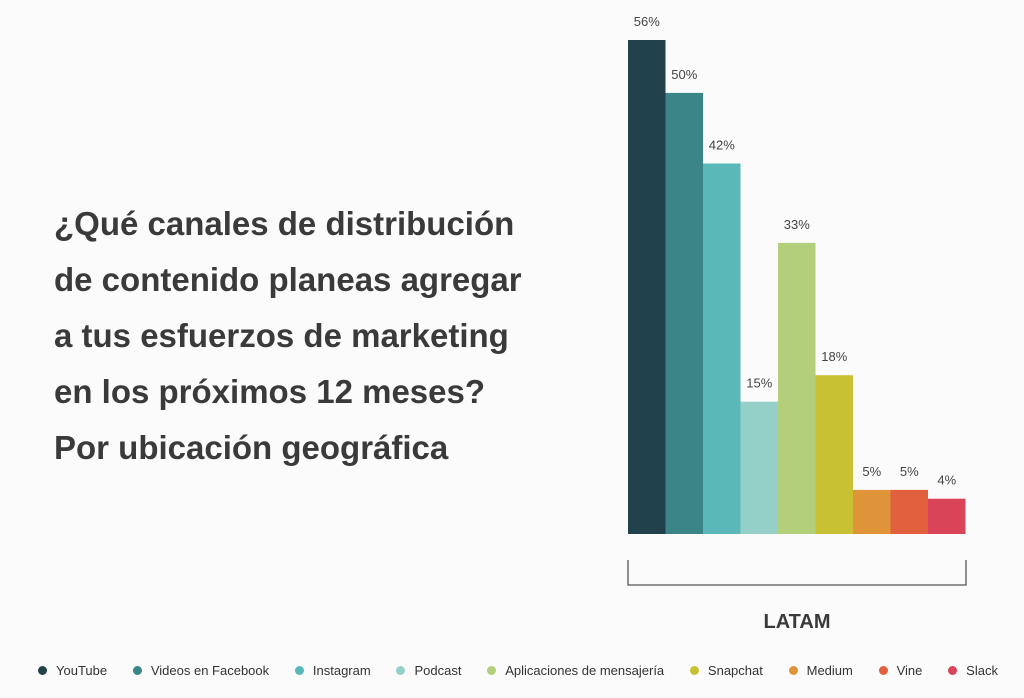  What do you see at coordinates (210, 670) in the screenshot?
I see `legend-label: Videos en Facebook` at bounding box center [210, 670].